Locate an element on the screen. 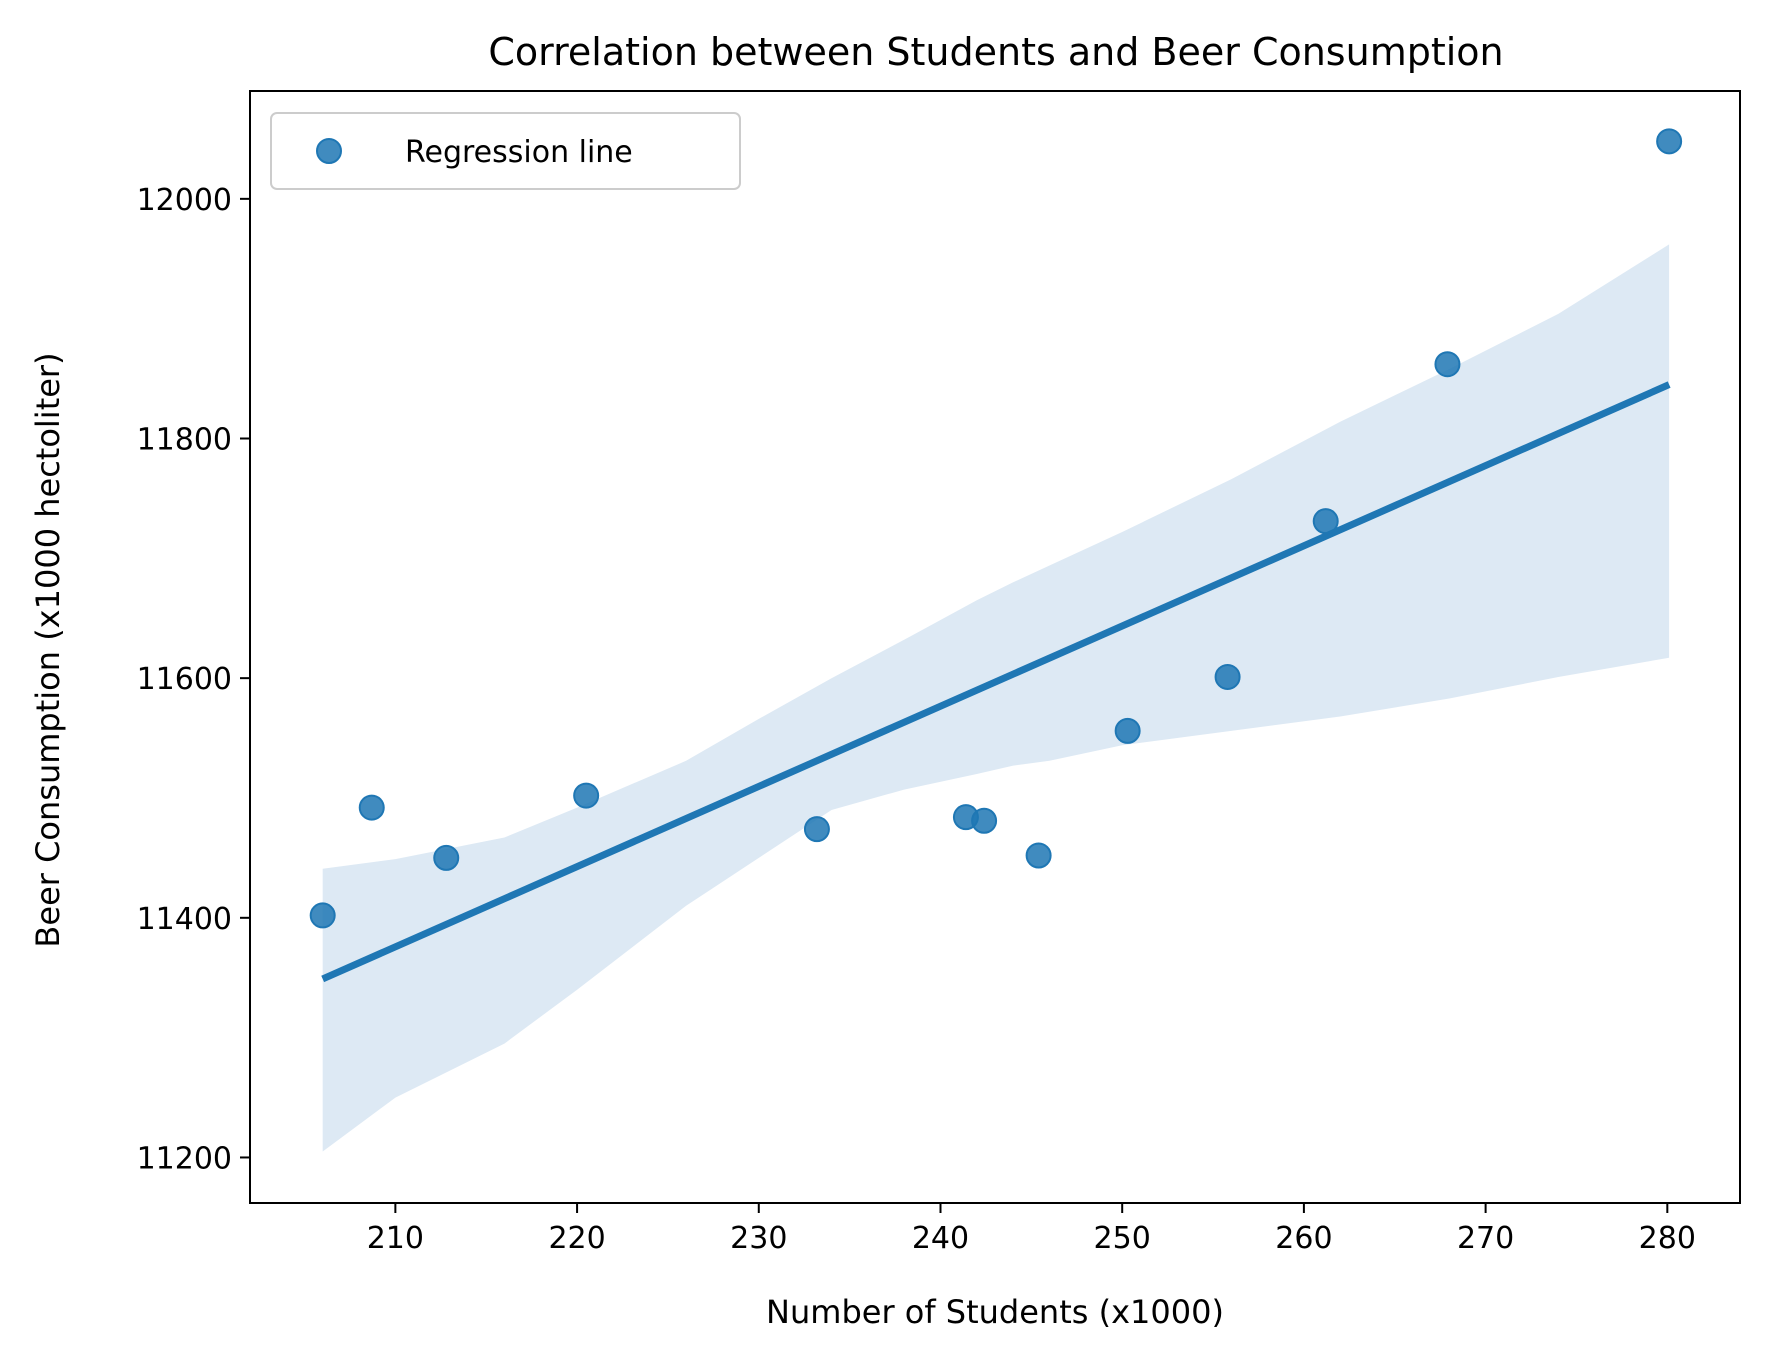 The height and width of the screenshot is (1361, 1768). x-axis-label: Number of Students (x1000) is located at coordinates (995, 1312).